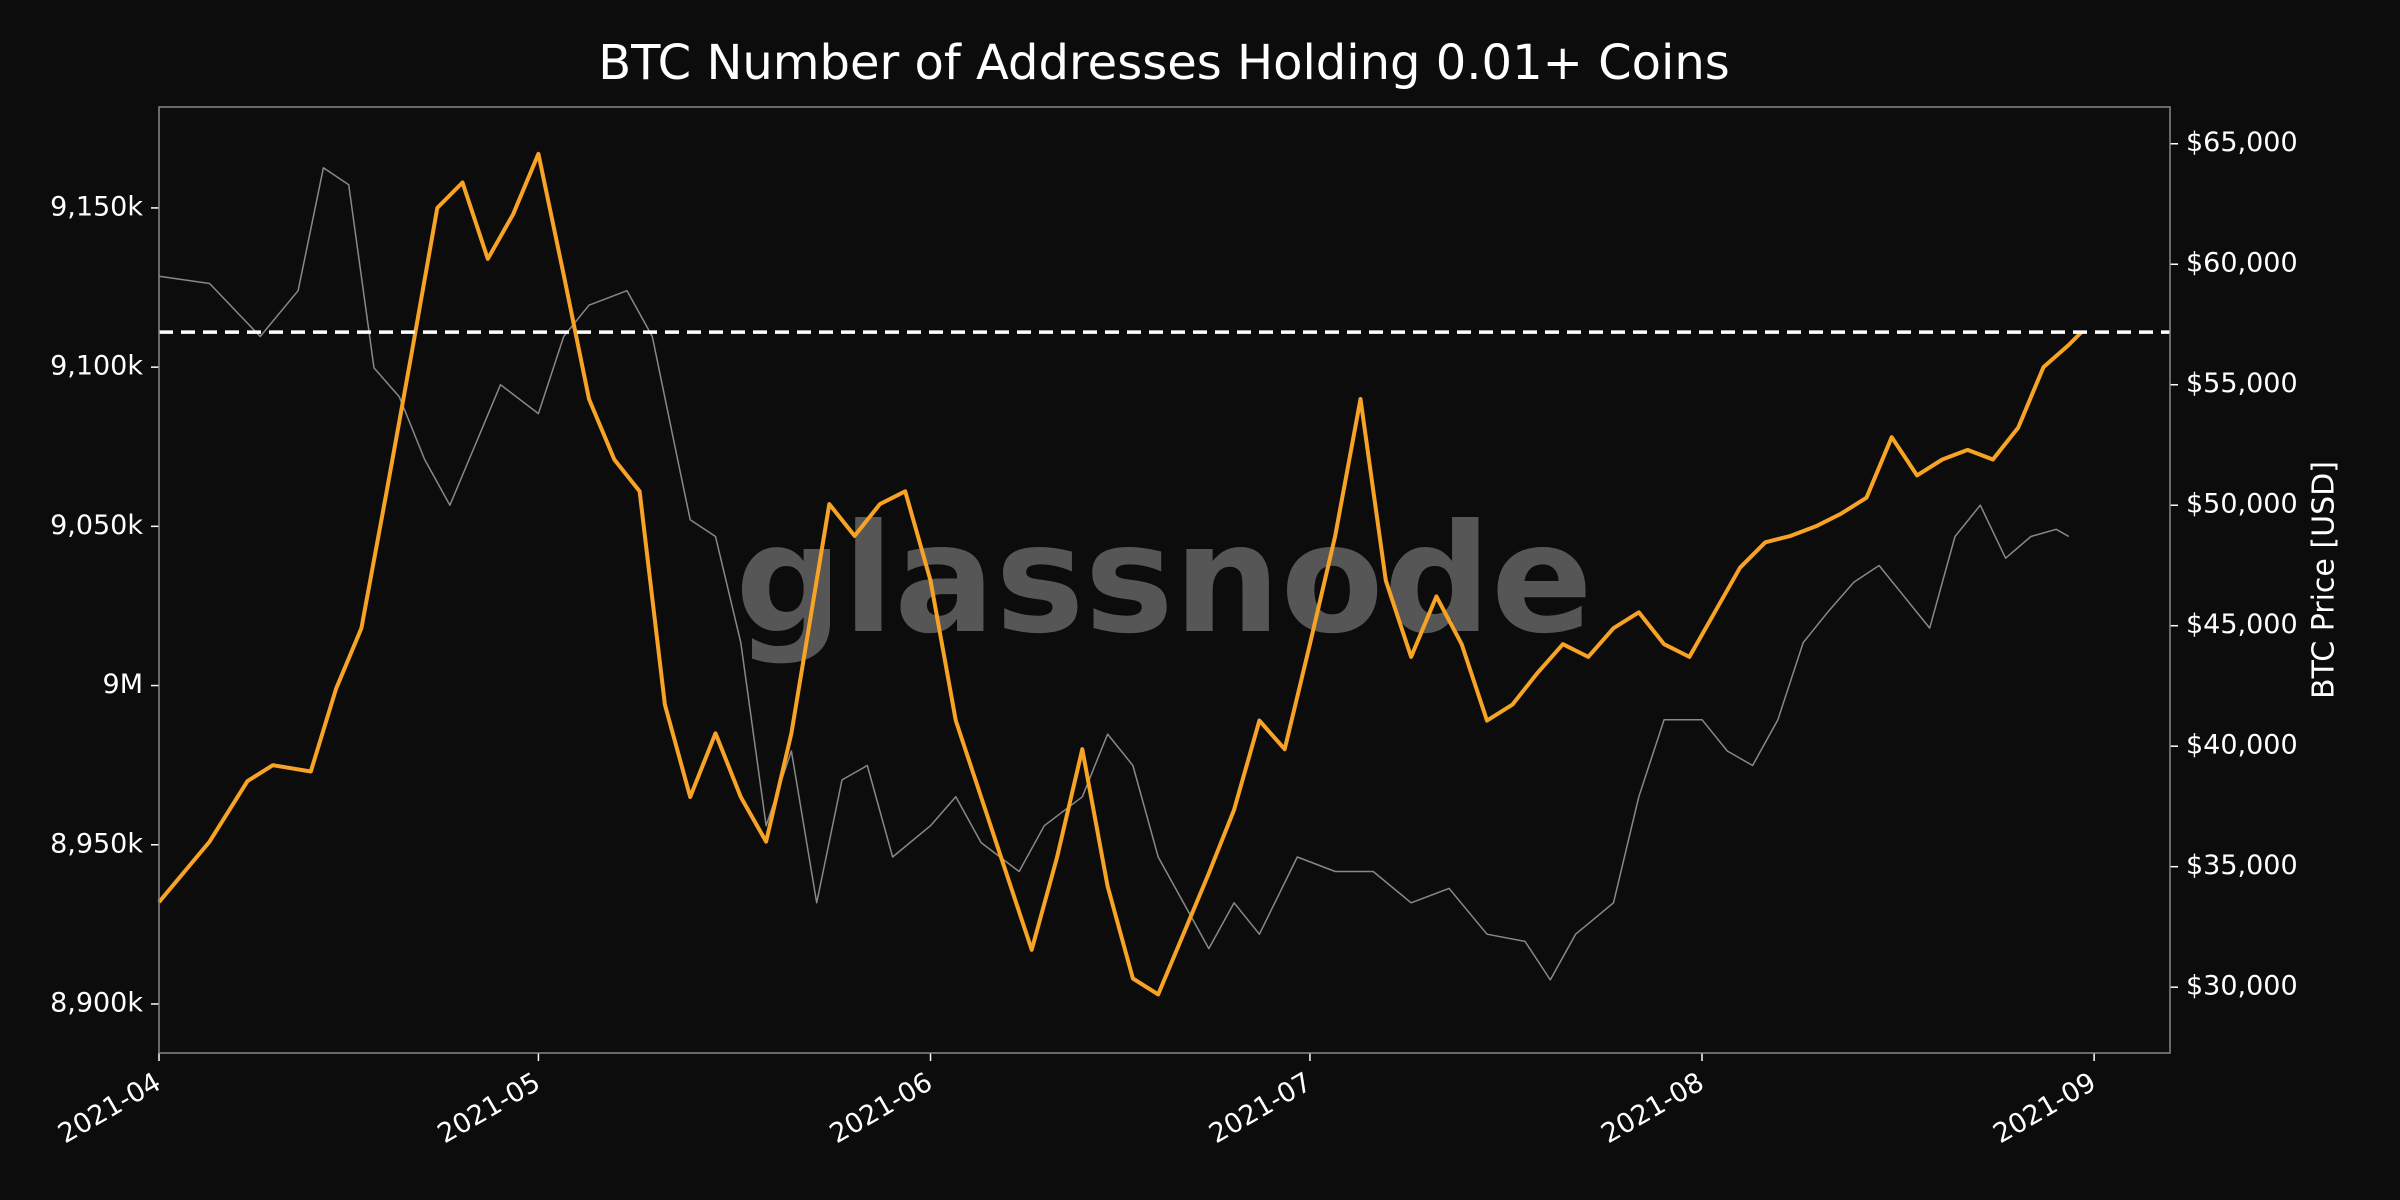  What do you see at coordinates (2242, 624) in the screenshot?
I see `y2-tick-label: $45,000` at bounding box center [2242, 624].